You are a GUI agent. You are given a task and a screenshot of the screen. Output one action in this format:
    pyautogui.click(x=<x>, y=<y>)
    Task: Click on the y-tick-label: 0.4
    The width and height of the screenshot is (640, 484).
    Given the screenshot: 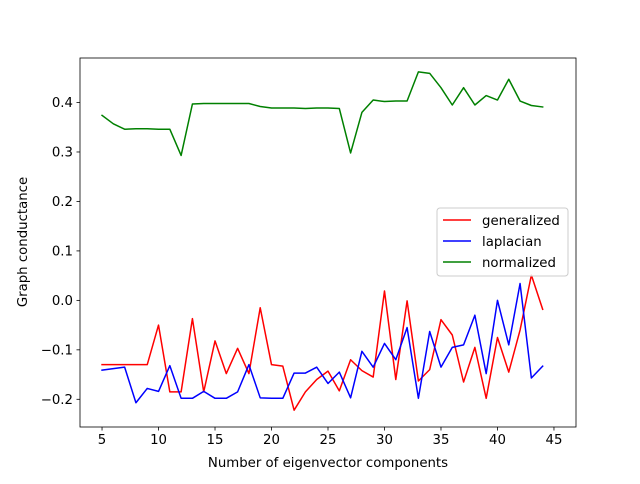 What is the action you would take?
    pyautogui.click(x=62, y=103)
    